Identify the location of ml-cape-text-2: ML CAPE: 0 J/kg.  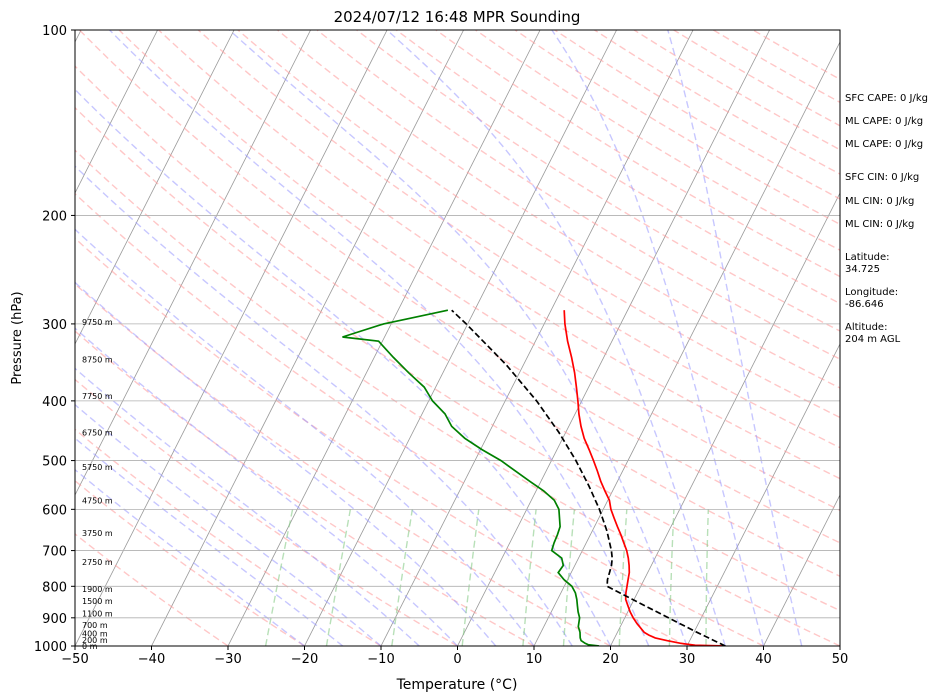
(884, 144).